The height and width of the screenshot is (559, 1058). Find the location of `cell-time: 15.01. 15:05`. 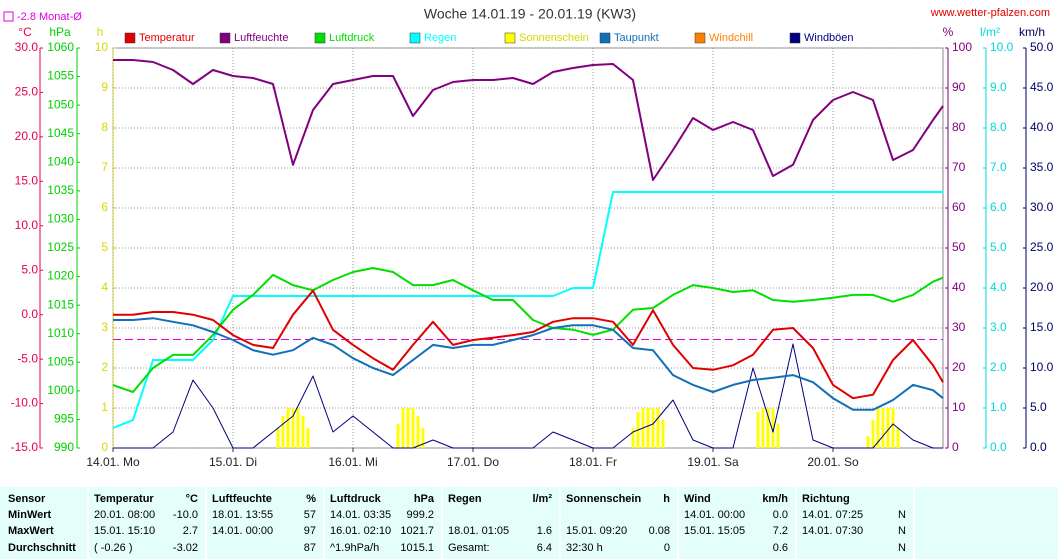

cell-time: 15.01. 15:05 is located at coordinates (714, 531).